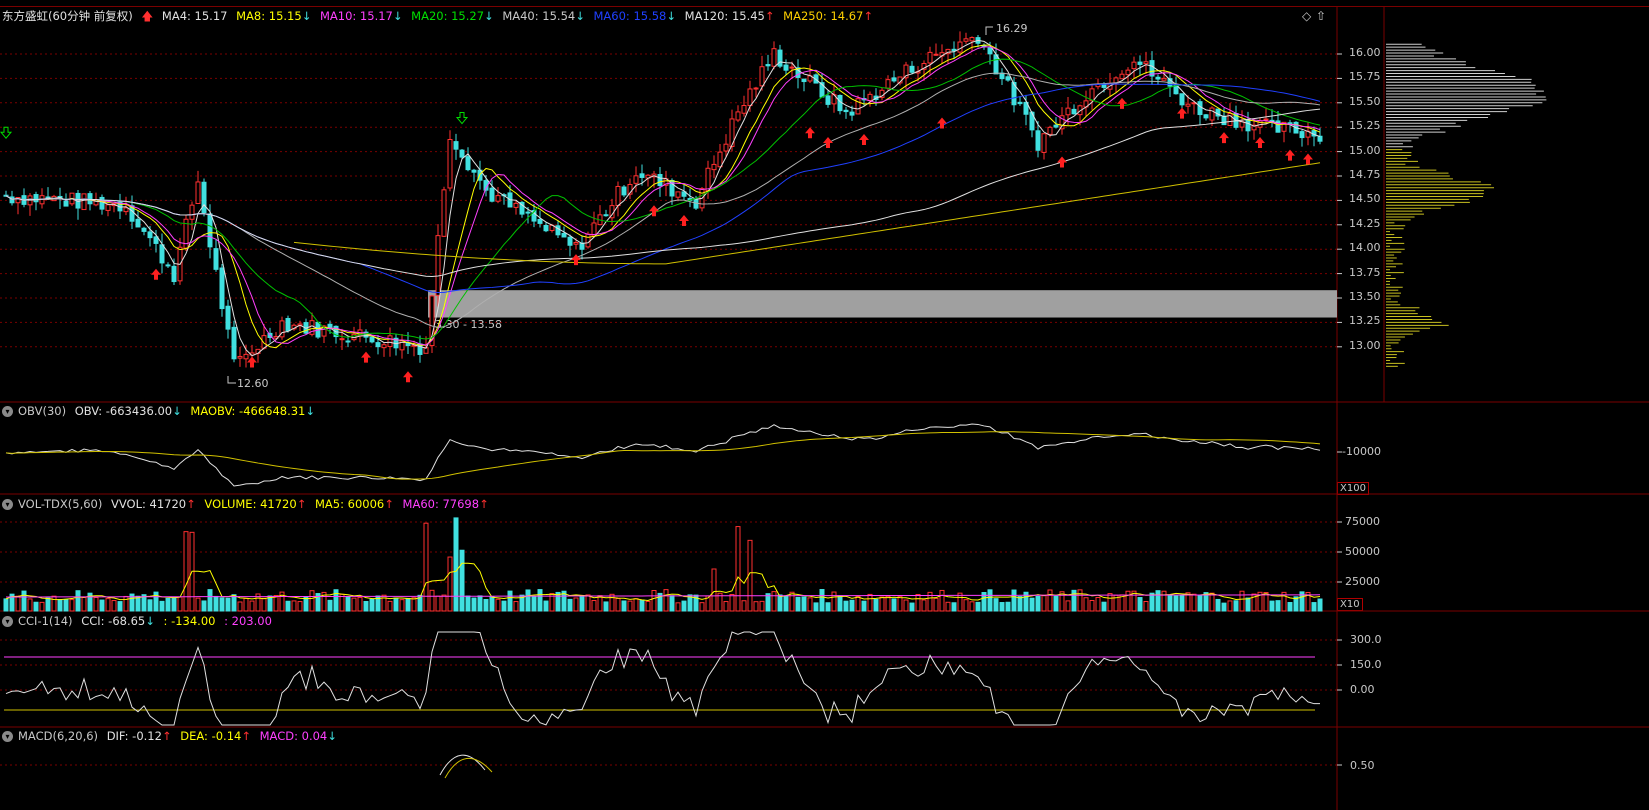  What do you see at coordinates (42, 411) in the screenshot?
I see `obv-name: OBV(30)` at bounding box center [42, 411].